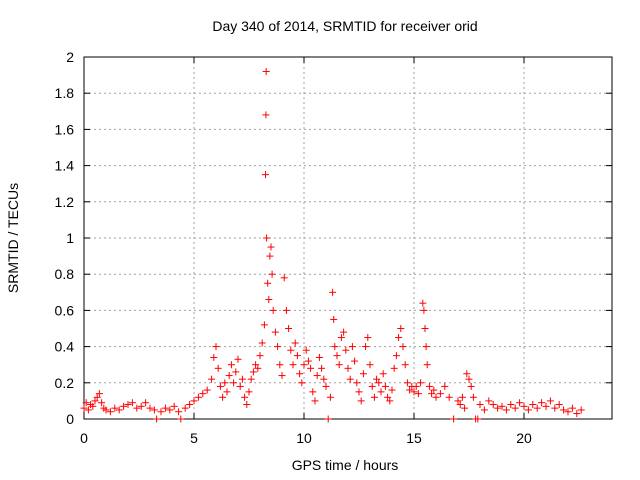  I want to click on x-tick-label: 5, so click(194, 438).